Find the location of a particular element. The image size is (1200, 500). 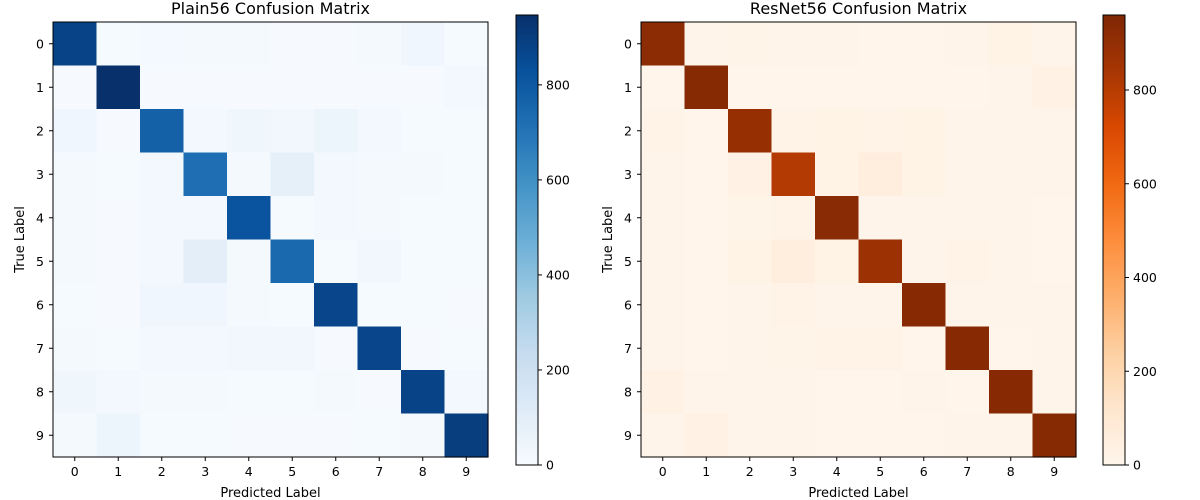

x-tick-label: 7 is located at coordinates (967, 471).